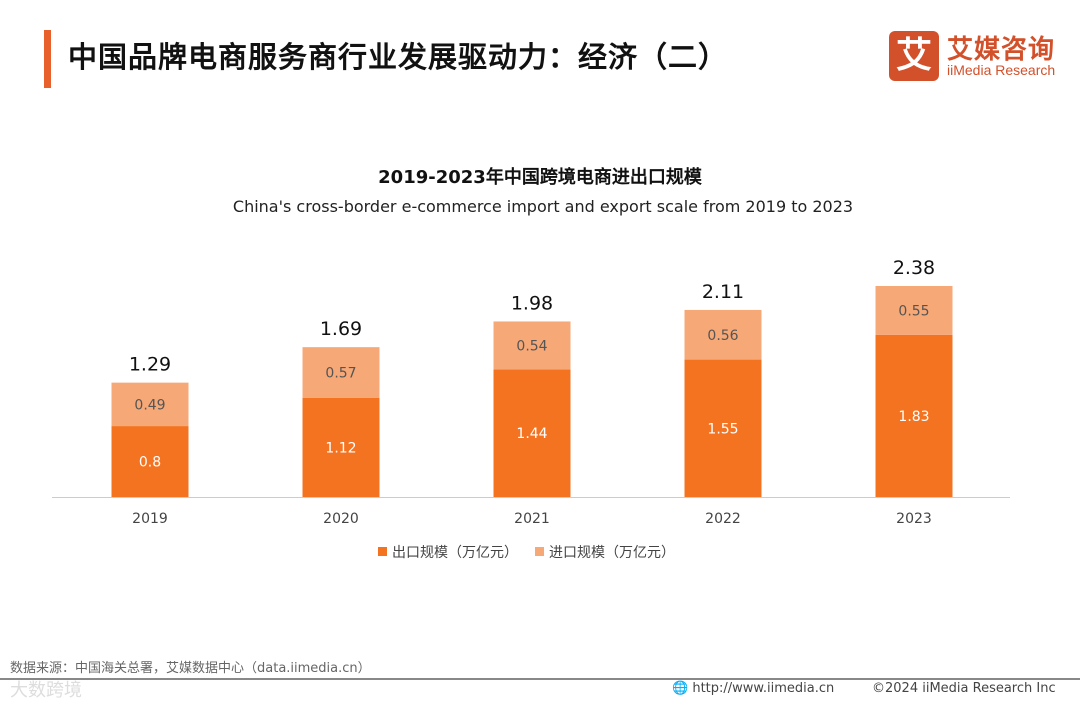 The image size is (1080, 702). I want to click on copyright: ©2024 iiMedia Research Inc, so click(964, 688).